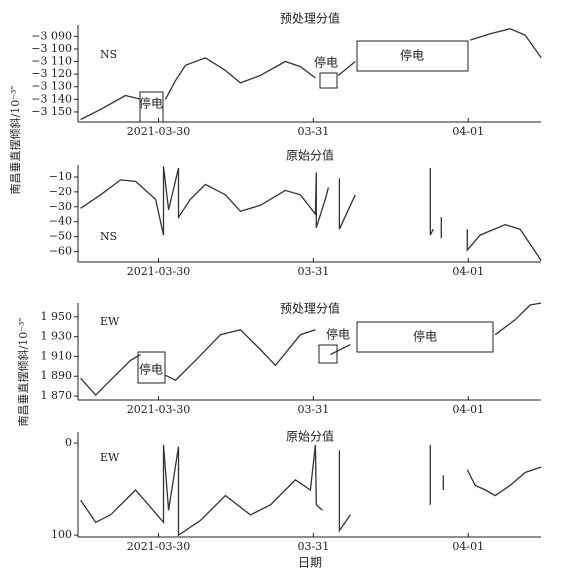 The width and height of the screenshot is (561, 577). What do you see at coordinates (51, 111) in the screenshot?
I see `y-tick-label: −3 150` at bounding box center [51, 111].